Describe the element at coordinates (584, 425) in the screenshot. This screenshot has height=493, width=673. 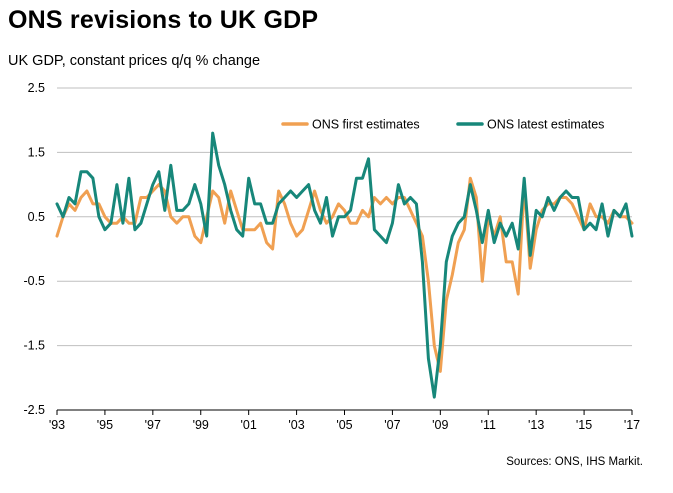
I see `x-tick-label: '15` at that location.